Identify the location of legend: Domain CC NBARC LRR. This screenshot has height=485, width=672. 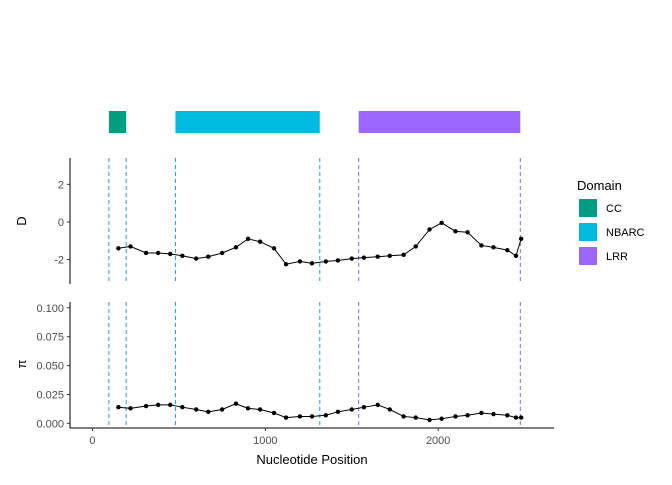
(611, 221).